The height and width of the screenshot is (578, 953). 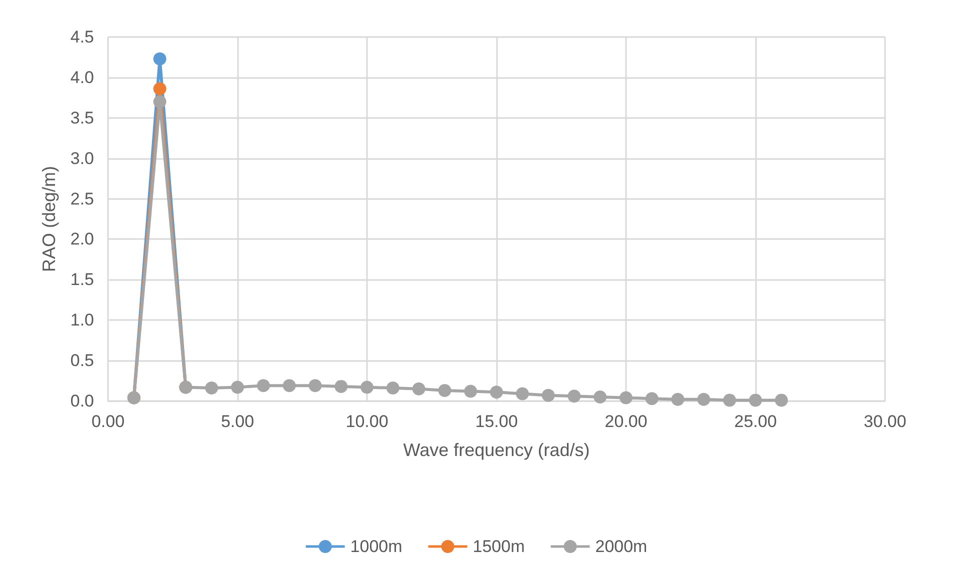 I want to click on x-tick-label: 25.00, so click(x=755, y=421).